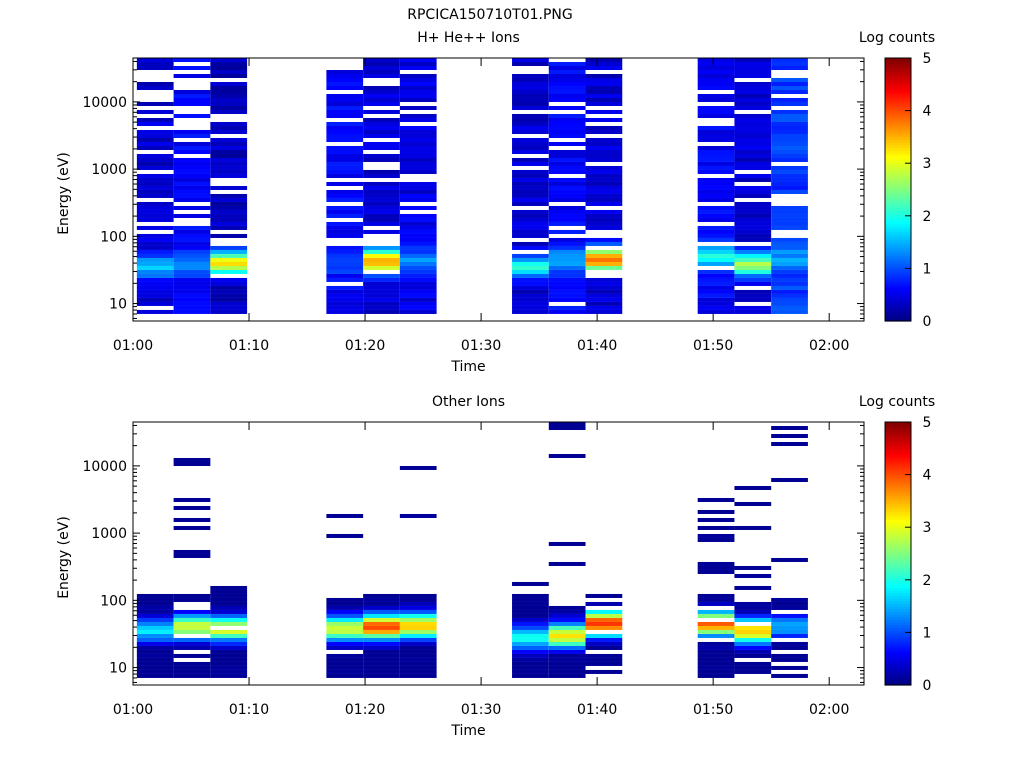 Image resolution: width=1024 pixels, height=768 pixels. Describe the element at coordinates (365, 346) in the screenshot. I see `x-tick-label: 01:20` at that location.